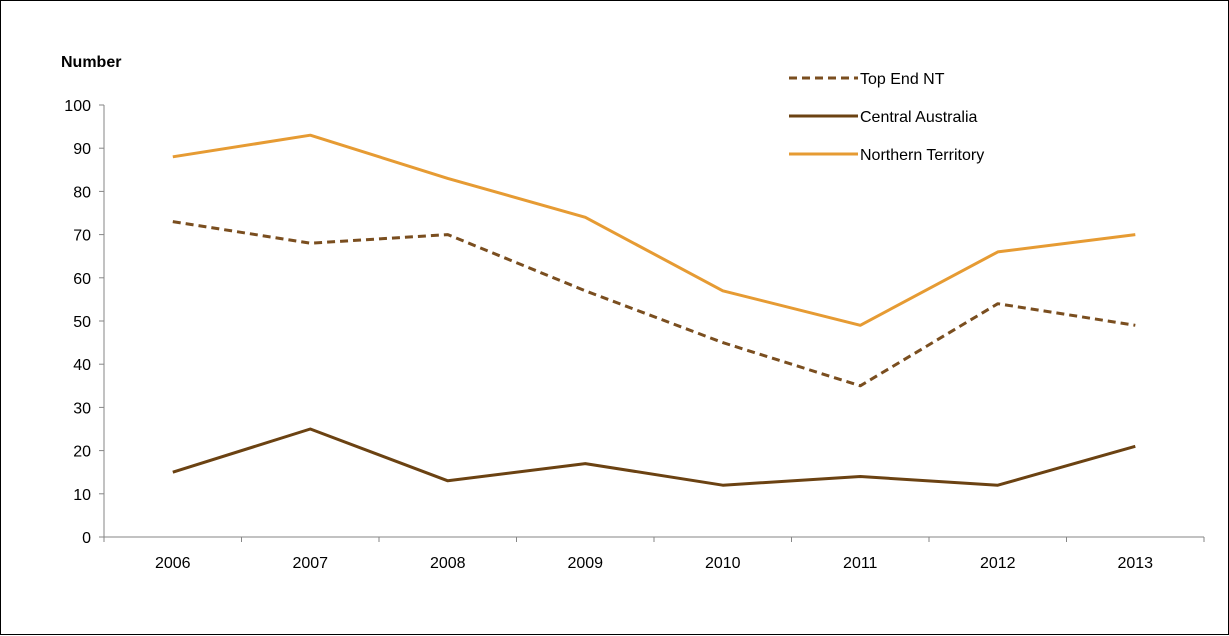 This screenshot has height=636, width=1229. I want to click on y-tick-label: 80, so click(82, 192).